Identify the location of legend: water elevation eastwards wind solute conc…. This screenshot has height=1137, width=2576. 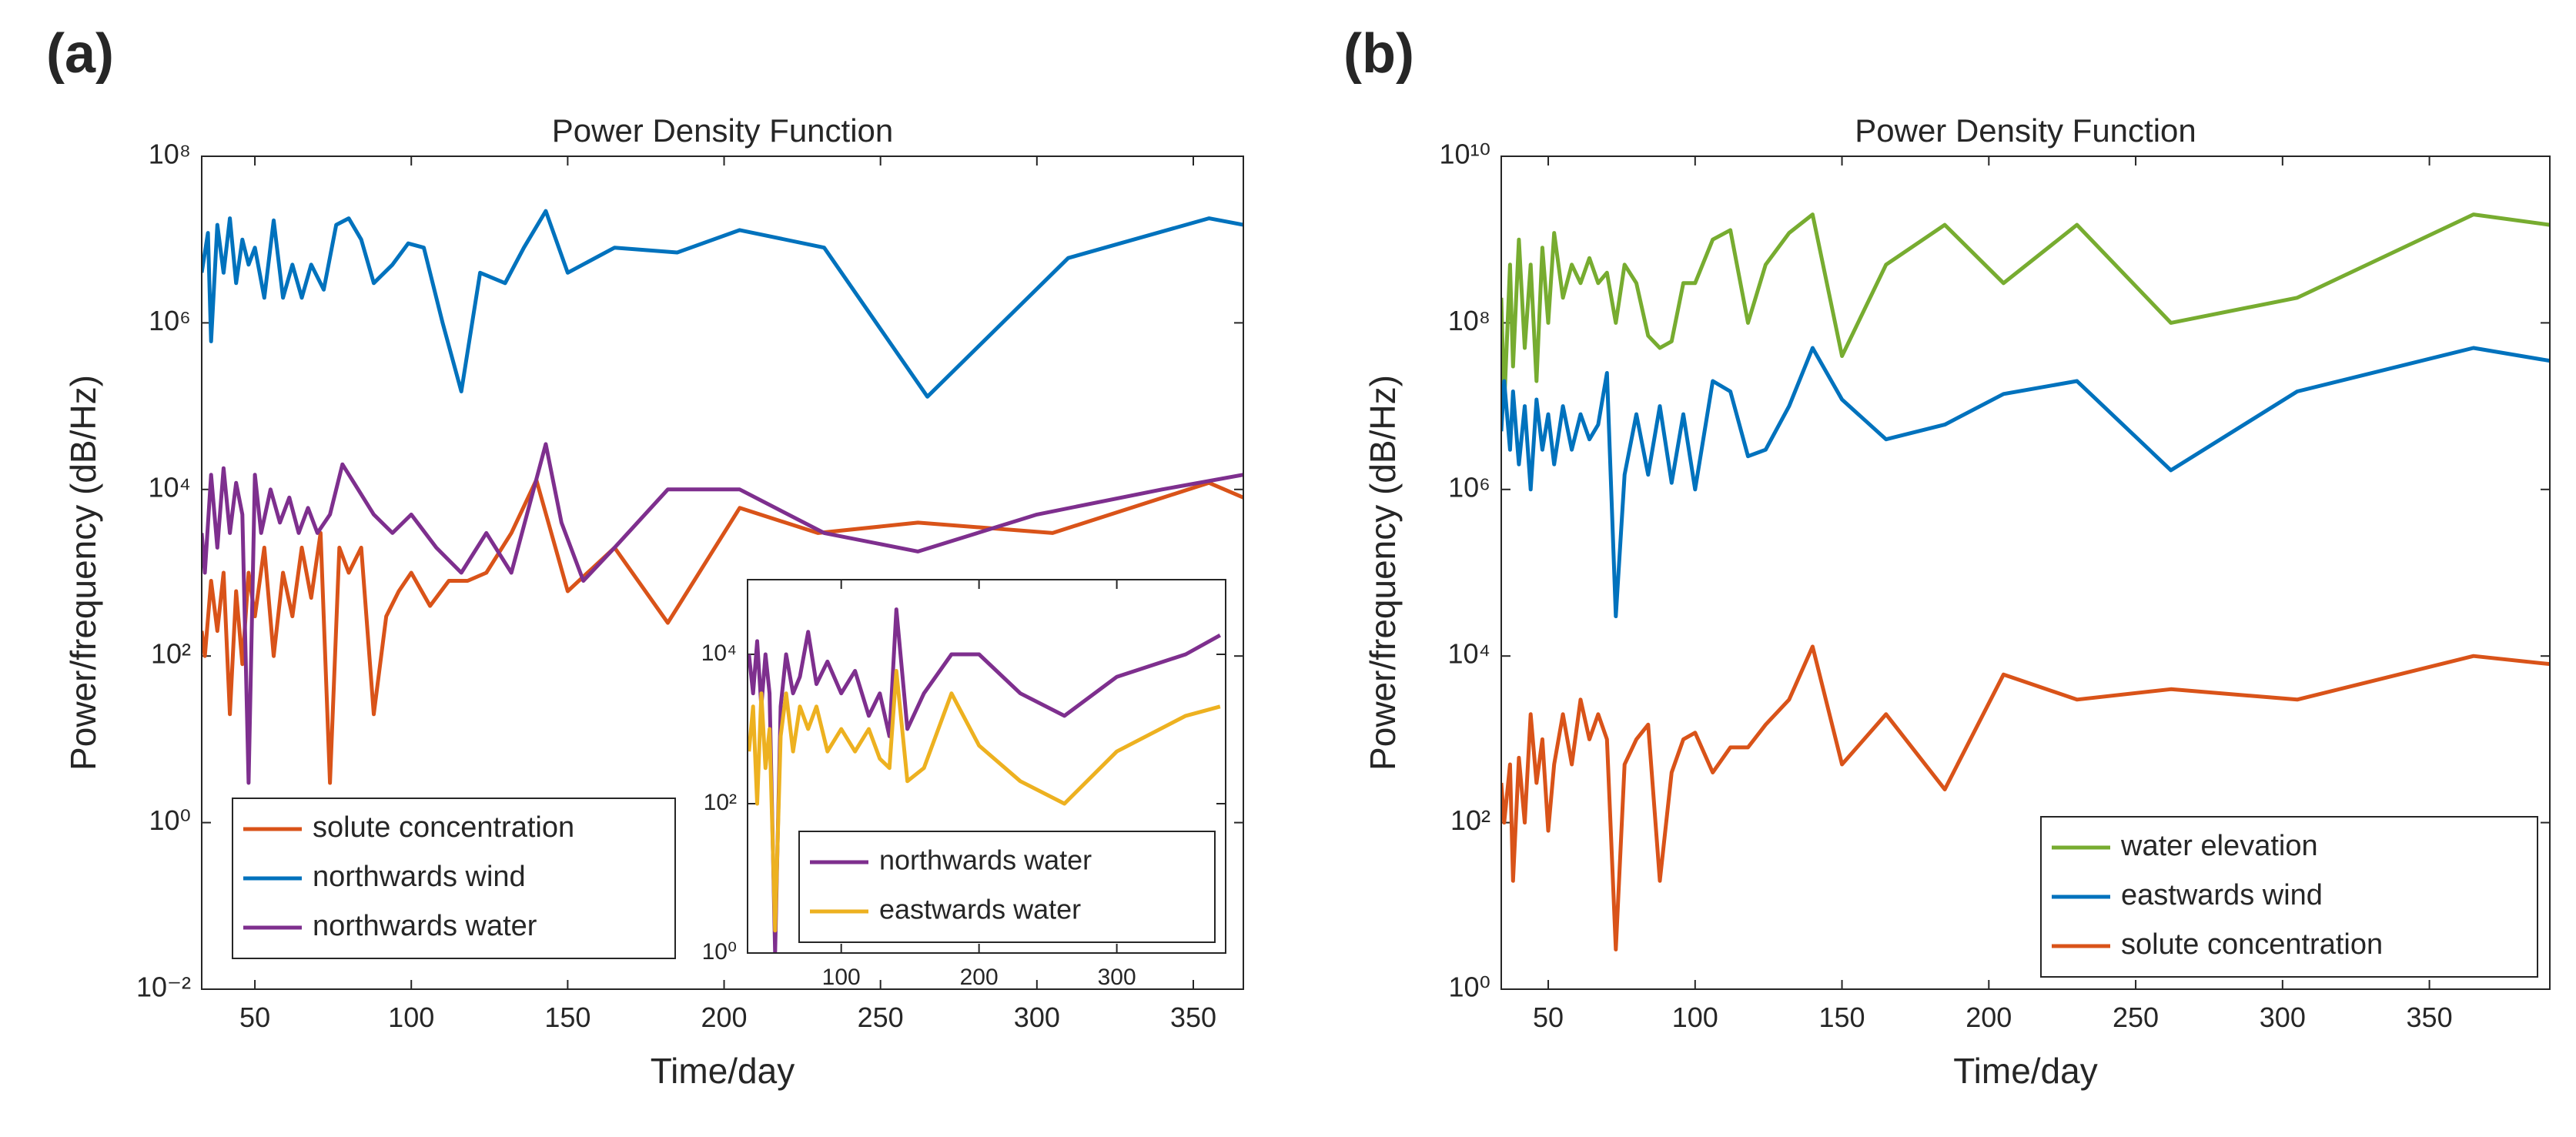
(2289, 897).